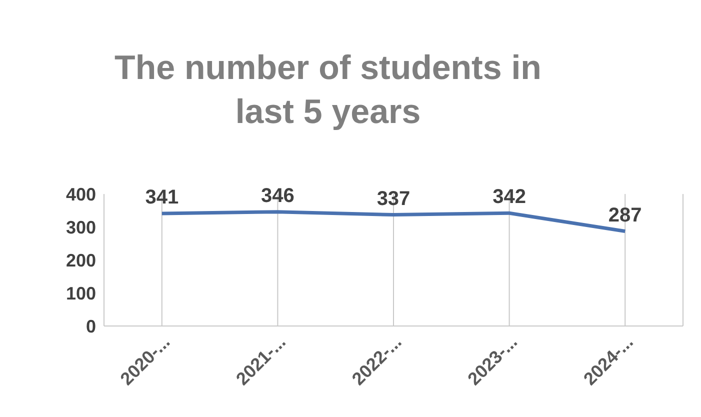 The width and height of the screenshot is (701, 417). What do you see at coordinates (277, 195) in the screenshot?
I see `data-label: 346` at bounding box center [277, 195].